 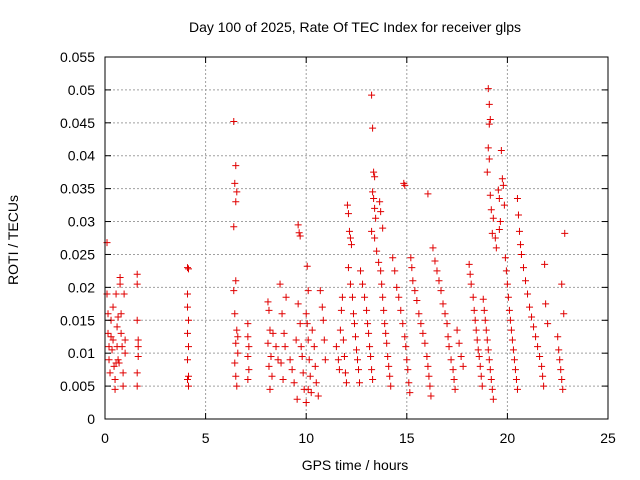 I want to click on y-tick-label: 0.05, so click(x=81, y=90).